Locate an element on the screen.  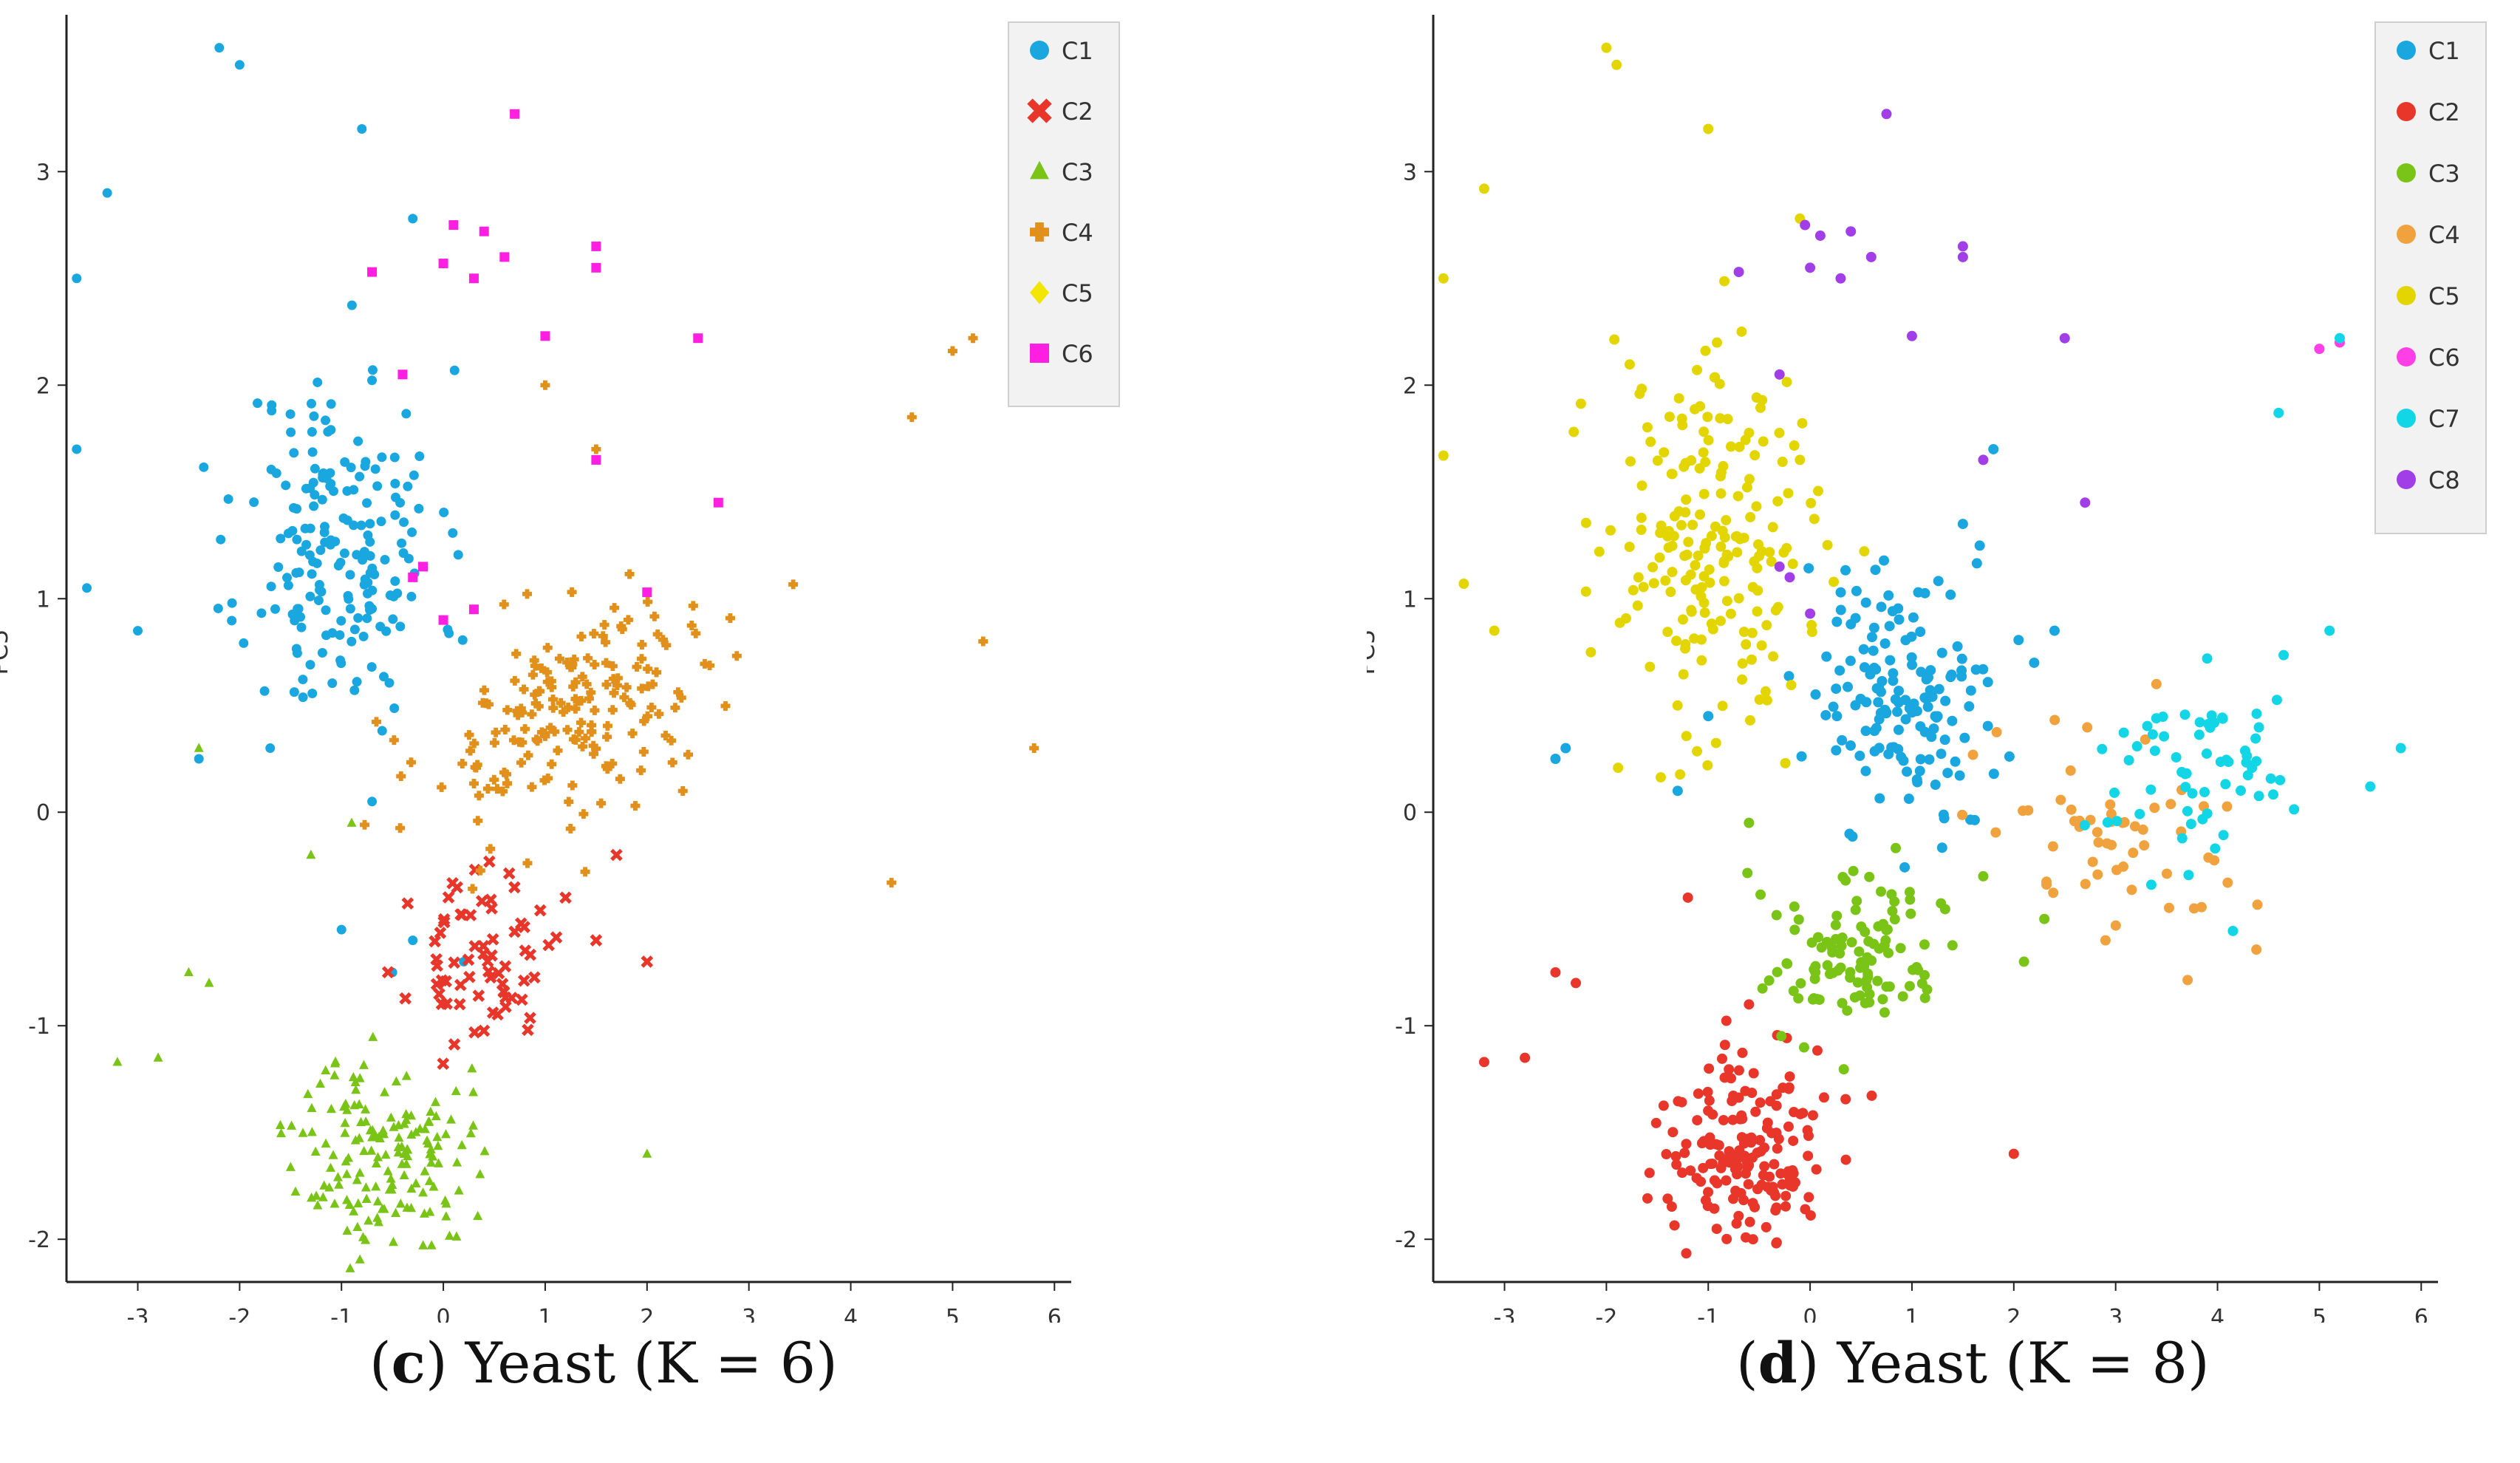
caption-letter: c is located at coordinates (408, 1363).